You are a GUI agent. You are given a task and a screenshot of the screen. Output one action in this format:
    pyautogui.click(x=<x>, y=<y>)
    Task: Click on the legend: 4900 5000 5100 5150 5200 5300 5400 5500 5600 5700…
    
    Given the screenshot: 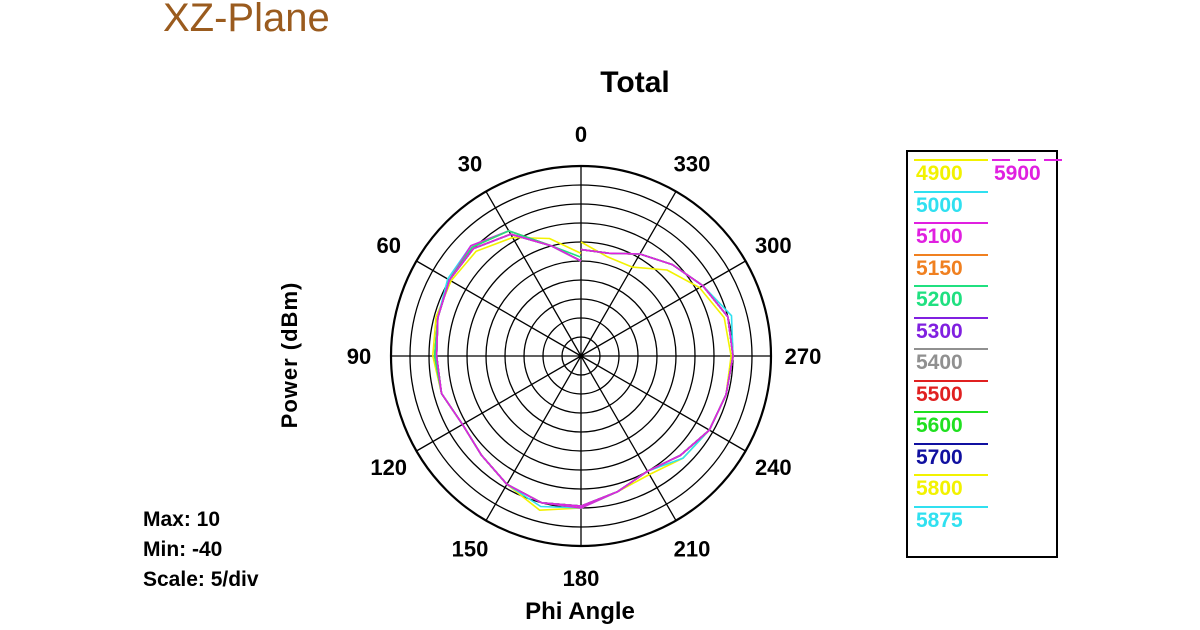 What is the action you would take?
    pyautogui.click(x=986, y=354)
    